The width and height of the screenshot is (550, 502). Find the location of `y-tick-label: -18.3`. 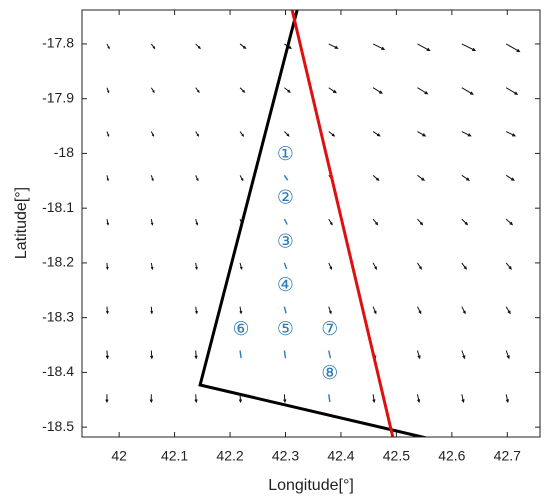

y-tick-label: -18.3 is located at coordinates (58, 316).